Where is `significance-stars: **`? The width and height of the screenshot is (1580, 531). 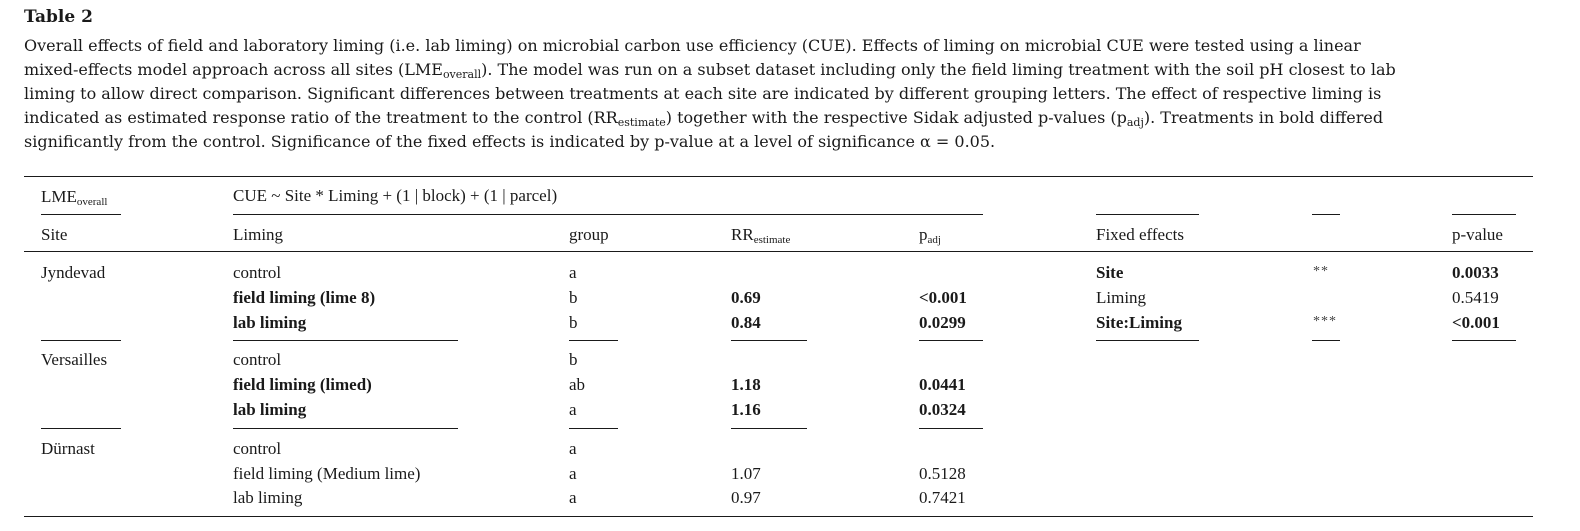 significance-stars: ** is located at coordinates (1321, 271).